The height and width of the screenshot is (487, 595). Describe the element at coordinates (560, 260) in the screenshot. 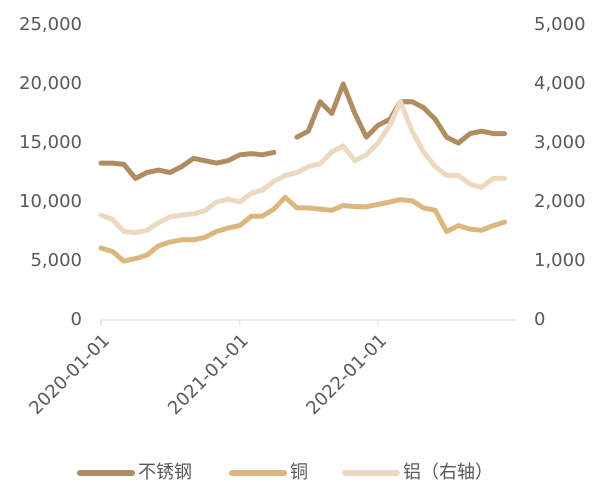

I see `y2-tick-label: 1,000` at that location.